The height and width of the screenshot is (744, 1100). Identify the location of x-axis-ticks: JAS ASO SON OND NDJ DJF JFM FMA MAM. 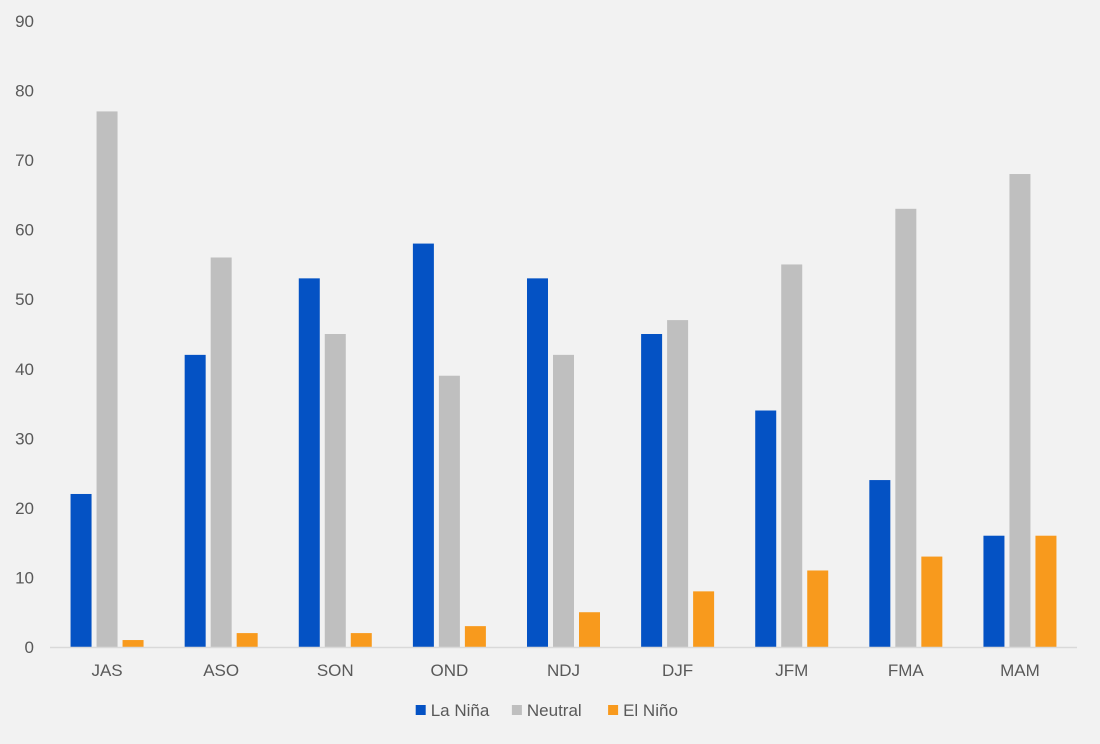
(565, 670).